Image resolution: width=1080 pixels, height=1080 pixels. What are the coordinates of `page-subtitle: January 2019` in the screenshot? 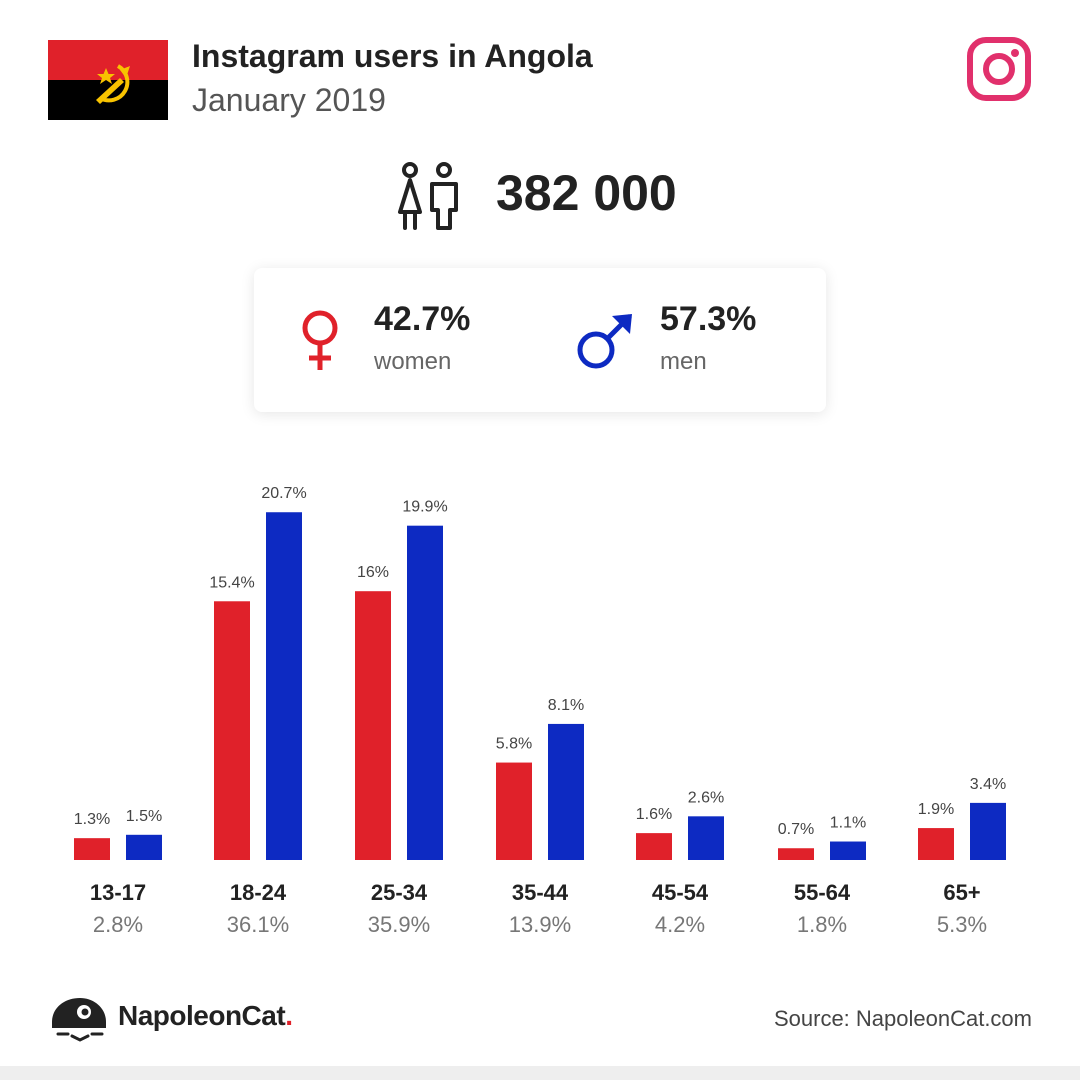 It's located at (289, 100).